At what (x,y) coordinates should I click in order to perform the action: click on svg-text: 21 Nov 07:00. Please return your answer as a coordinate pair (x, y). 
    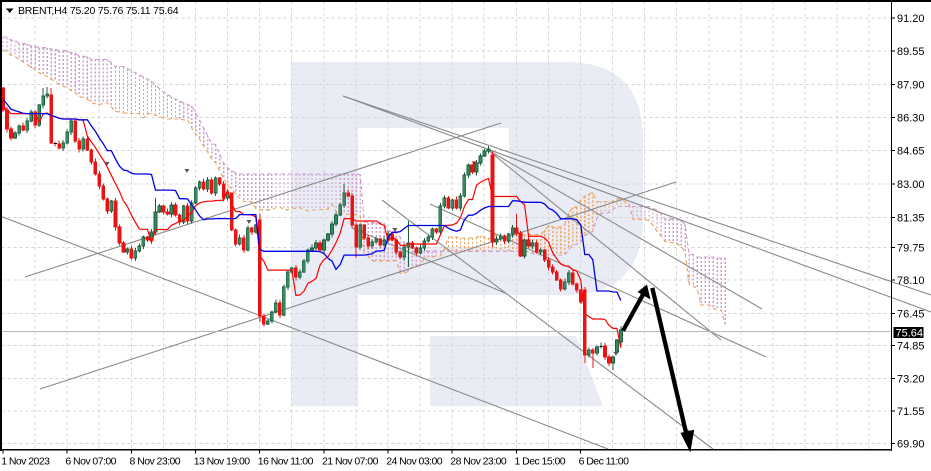
    Looking at the image, I should click on (350, 462).